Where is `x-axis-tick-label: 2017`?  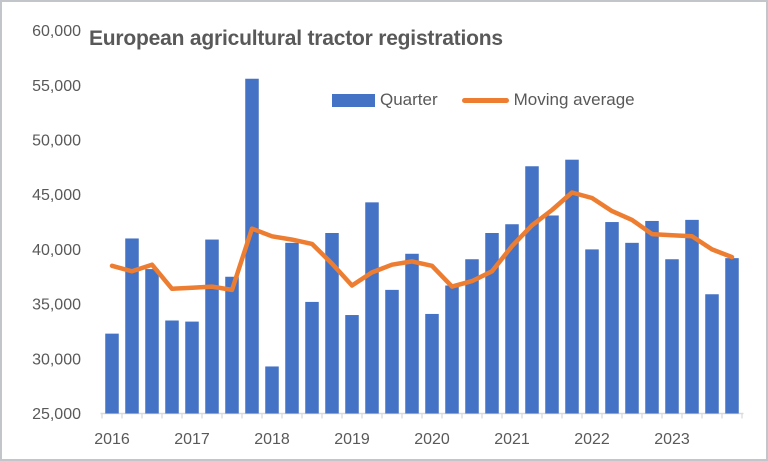
x-axis-tick-label: 2017 is located at coordinates (192, 439).